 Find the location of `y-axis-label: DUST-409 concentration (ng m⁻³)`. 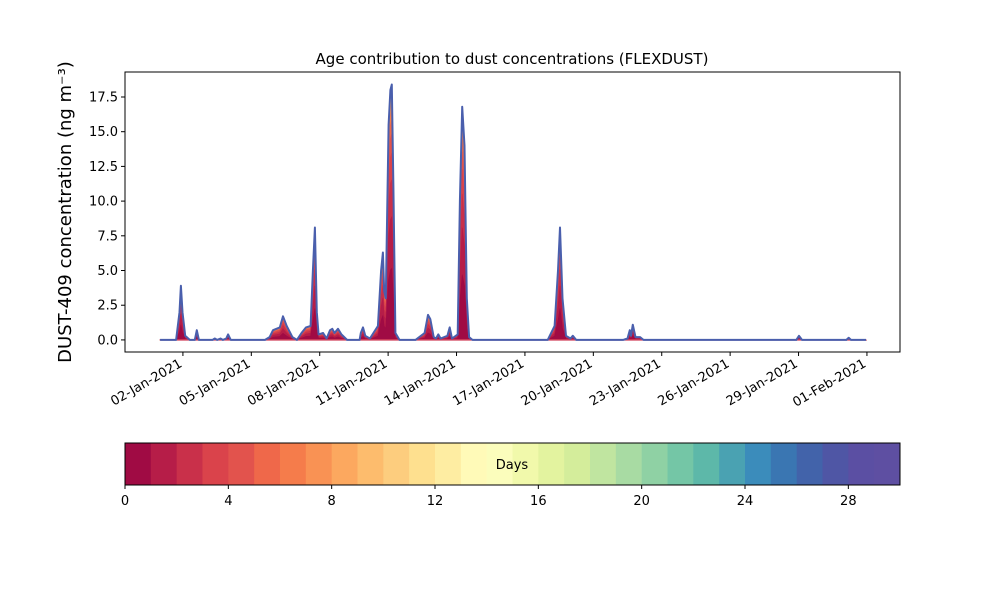

y-axis-label: DUST-409 concentration (ng m⁻³) is located at coordinates (65, 212).